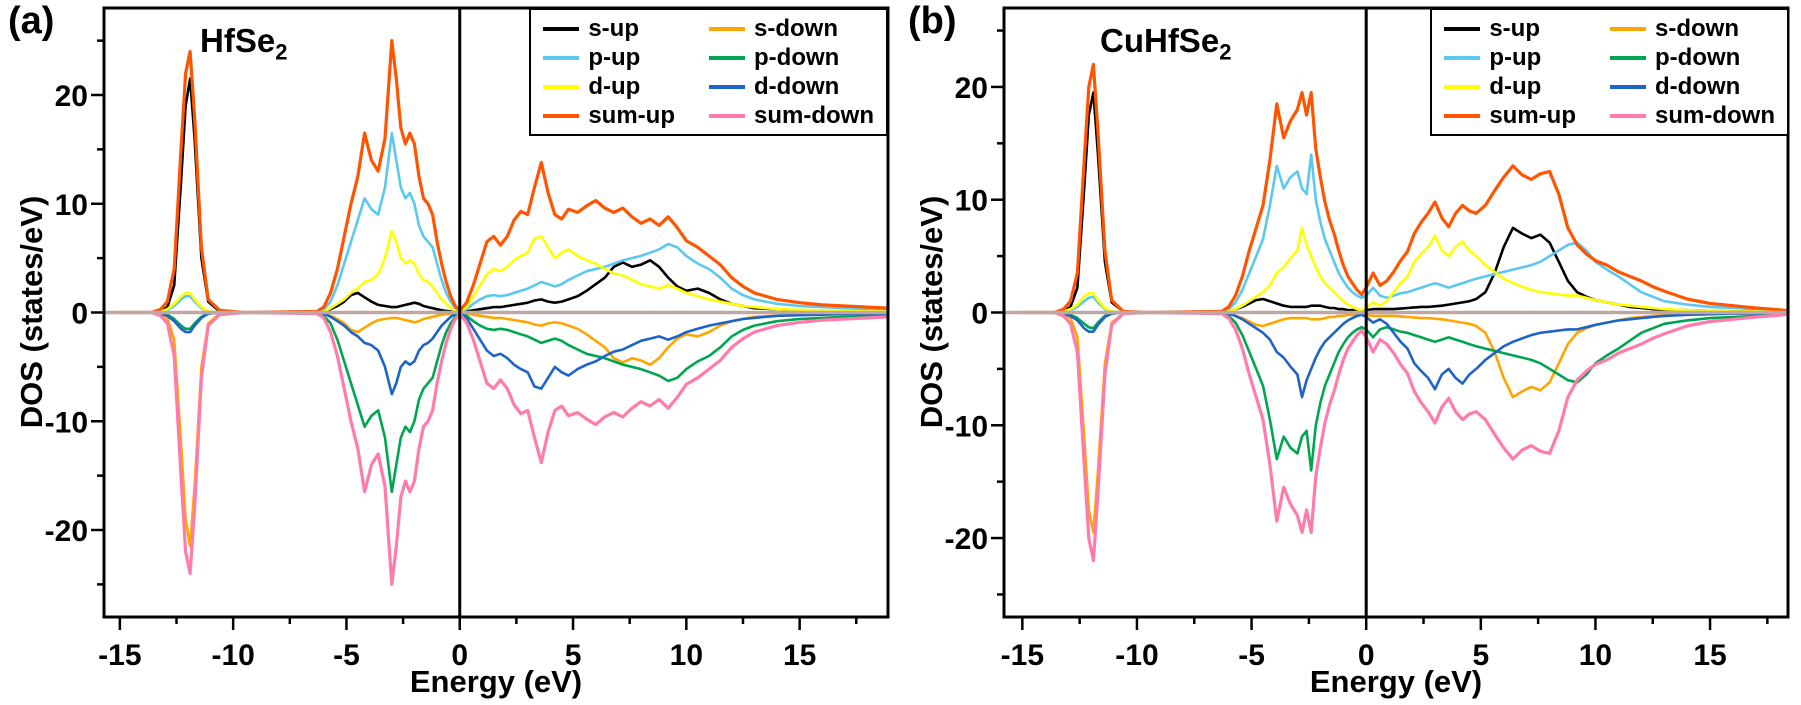  Describe the element at coordinates (496, 681) in the screenshot. I see `panel-a-x-axis-title: Energy (eV)` at that location.